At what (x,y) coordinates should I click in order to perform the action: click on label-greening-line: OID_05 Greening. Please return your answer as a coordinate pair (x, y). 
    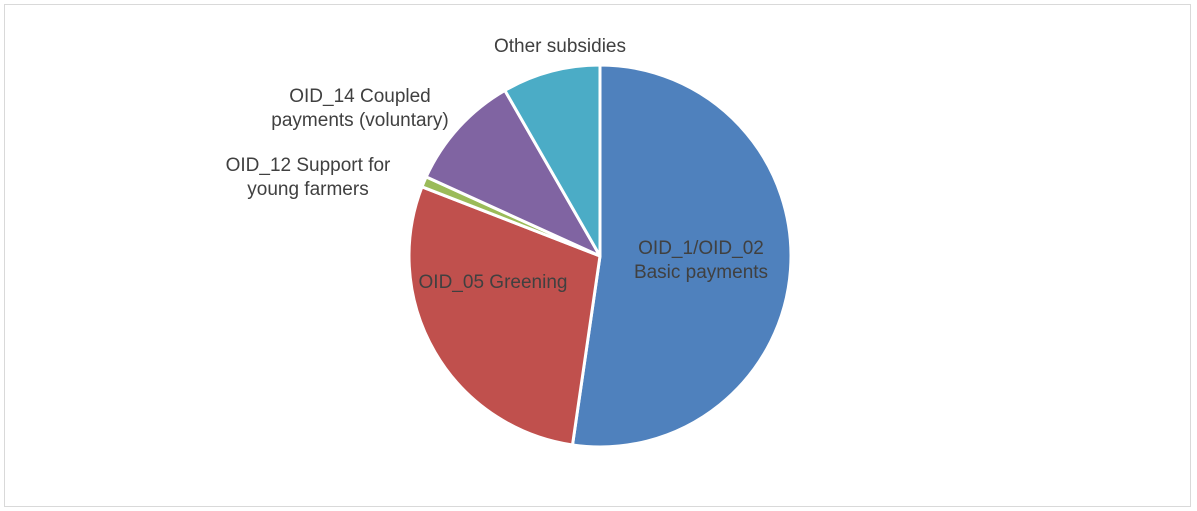
    Looking at the image, I should click on (493, 282).